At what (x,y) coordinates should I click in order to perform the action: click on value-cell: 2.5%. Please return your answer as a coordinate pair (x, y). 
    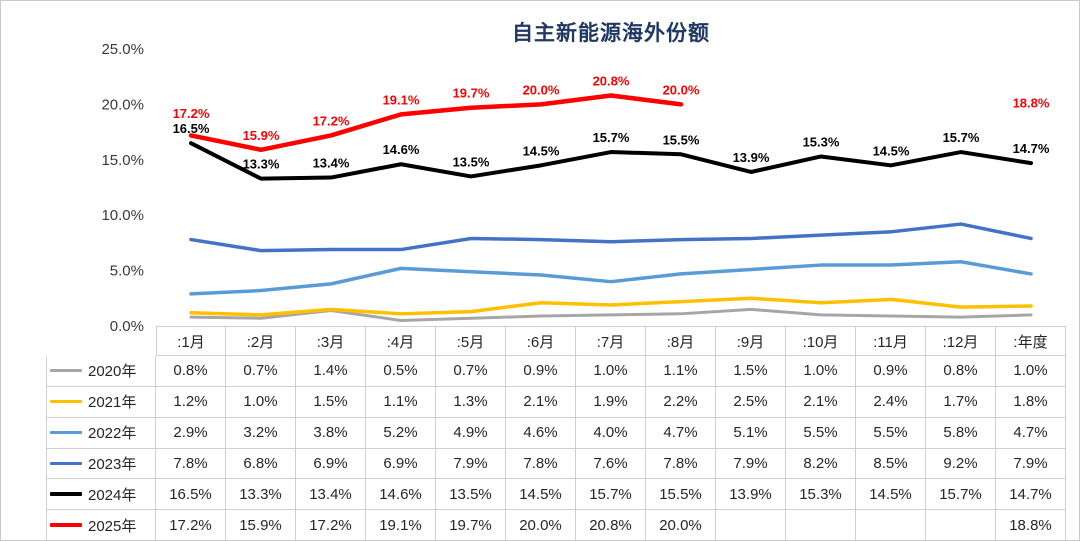
    Looking at the image, I should click on (751, 402).